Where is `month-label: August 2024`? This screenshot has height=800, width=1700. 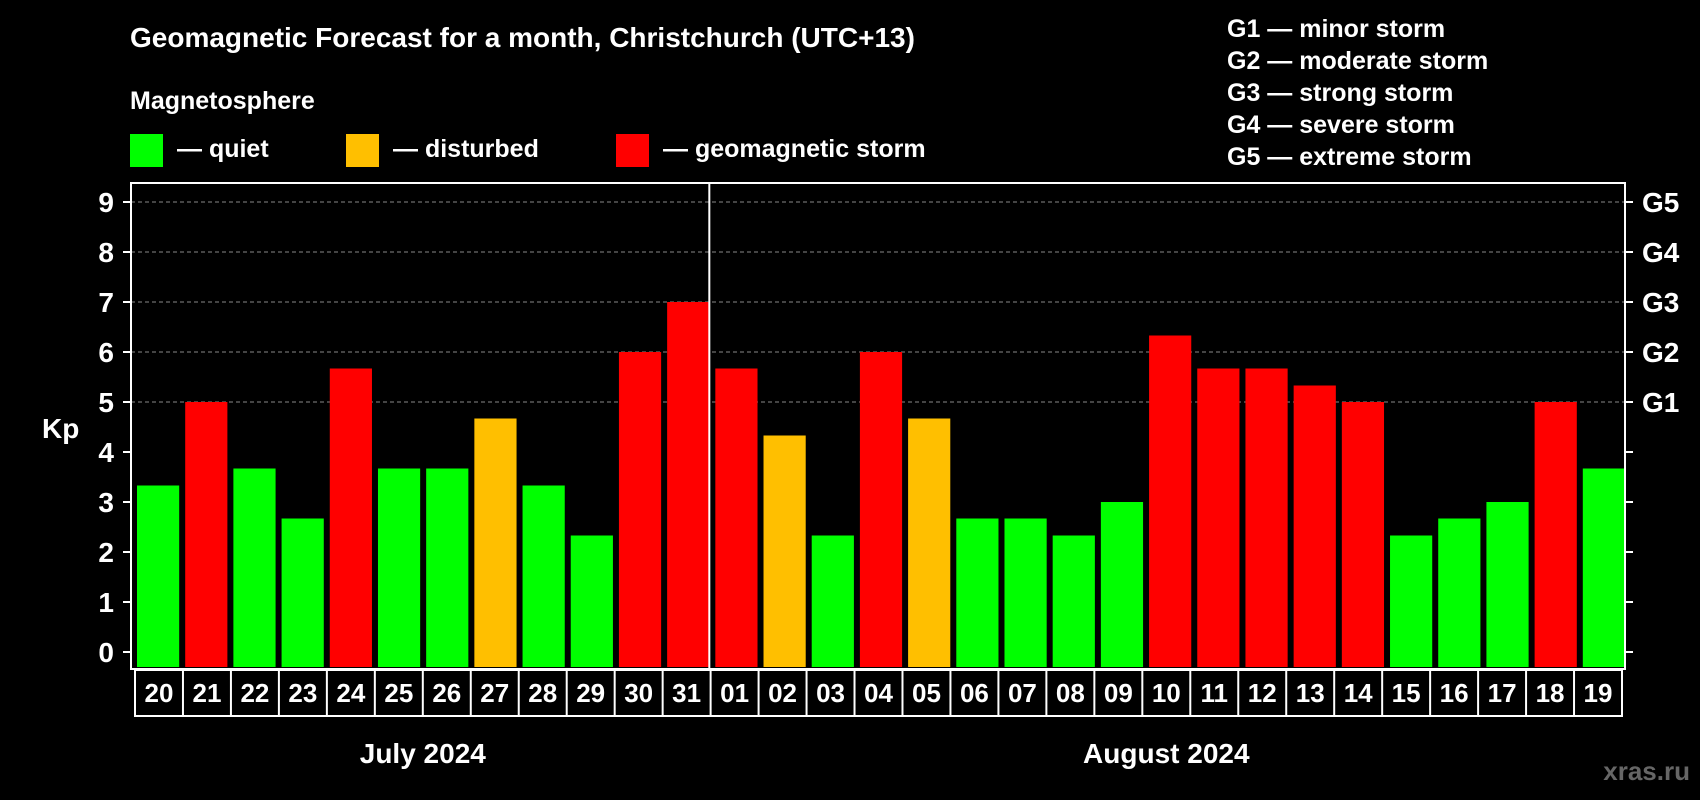
month-label: August 2024 is located at coordinates (1166, 753).